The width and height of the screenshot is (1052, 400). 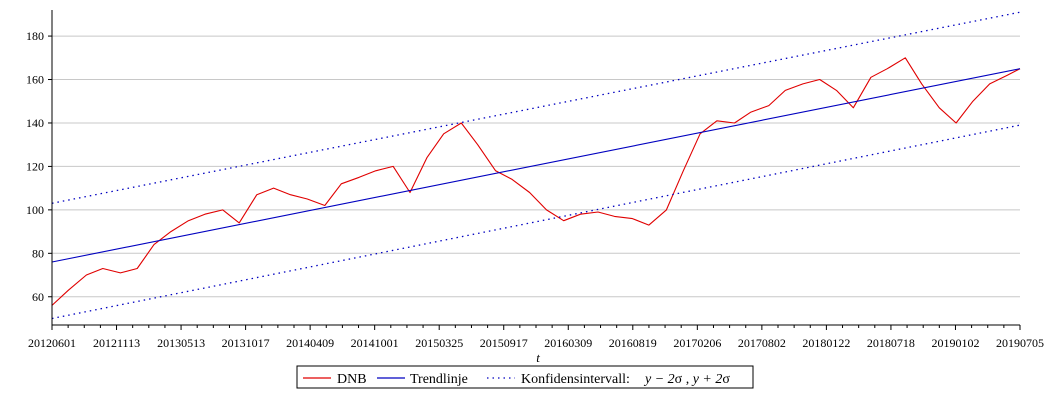 I want to click on legend-formula-part: ,, so click(x=687, y=379).